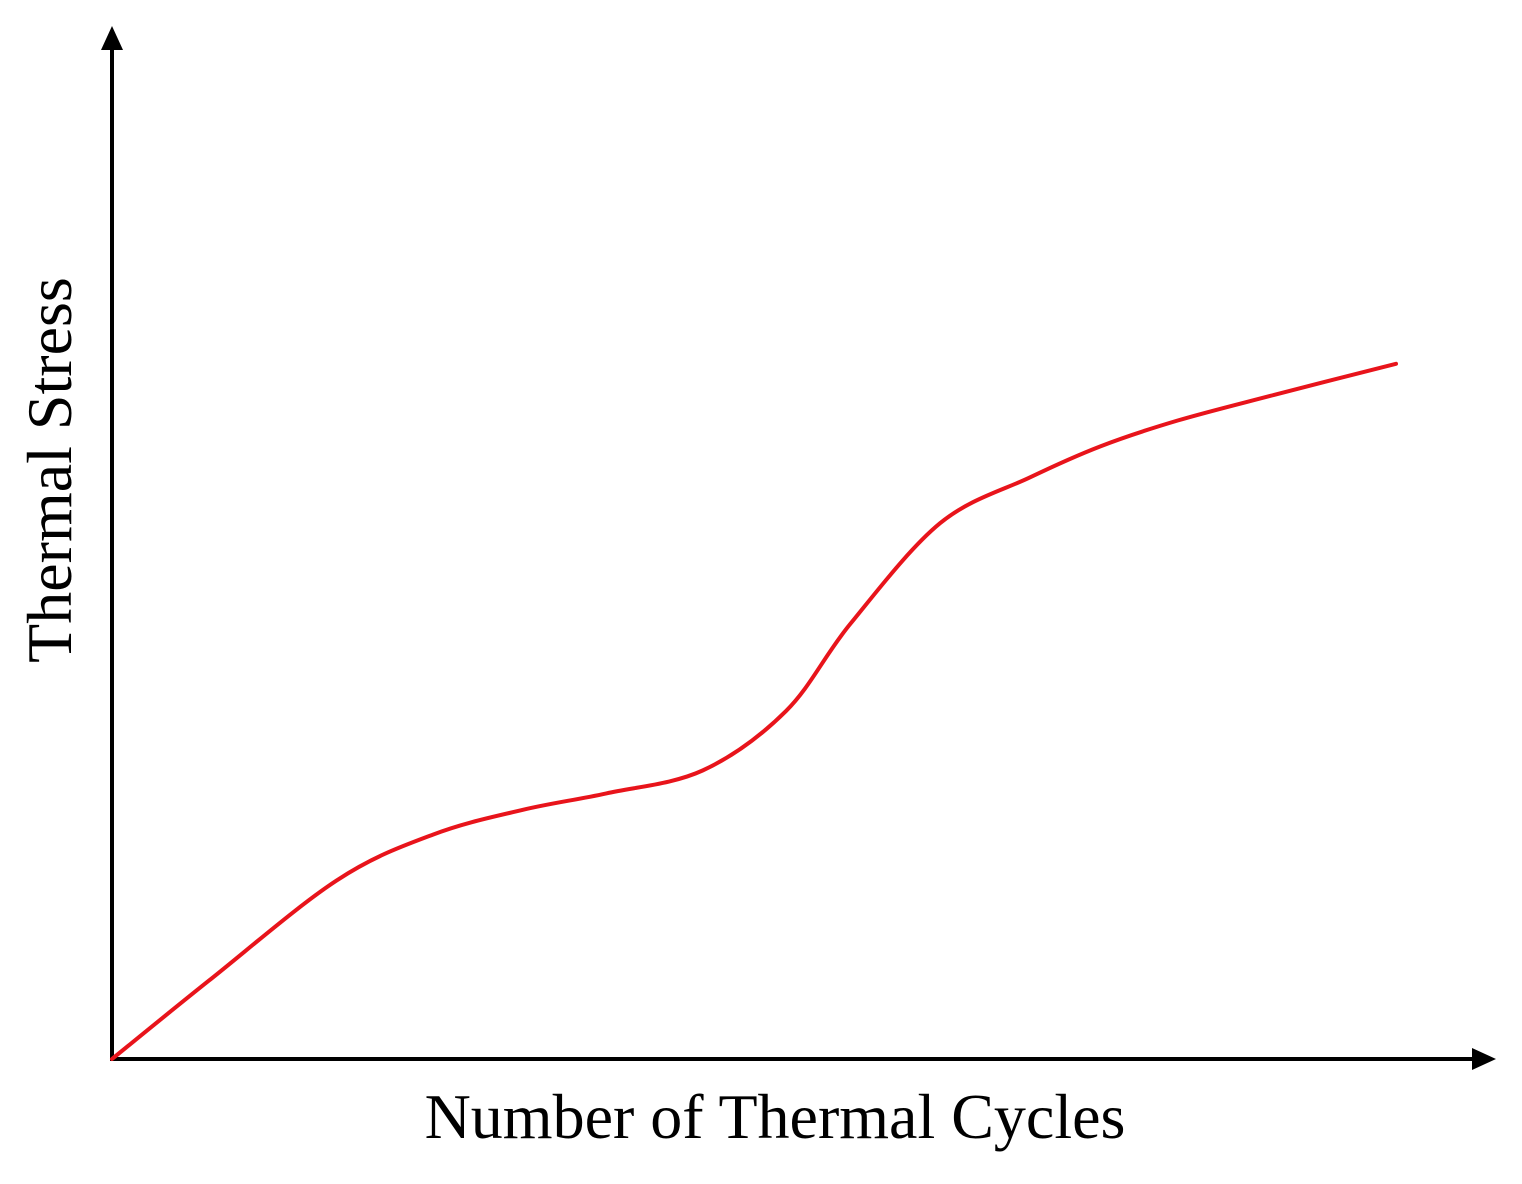 The height and width of the screenshot is (1184, 1522). I want to click on x-axis-arrow-icon, so click(1484, 1059).